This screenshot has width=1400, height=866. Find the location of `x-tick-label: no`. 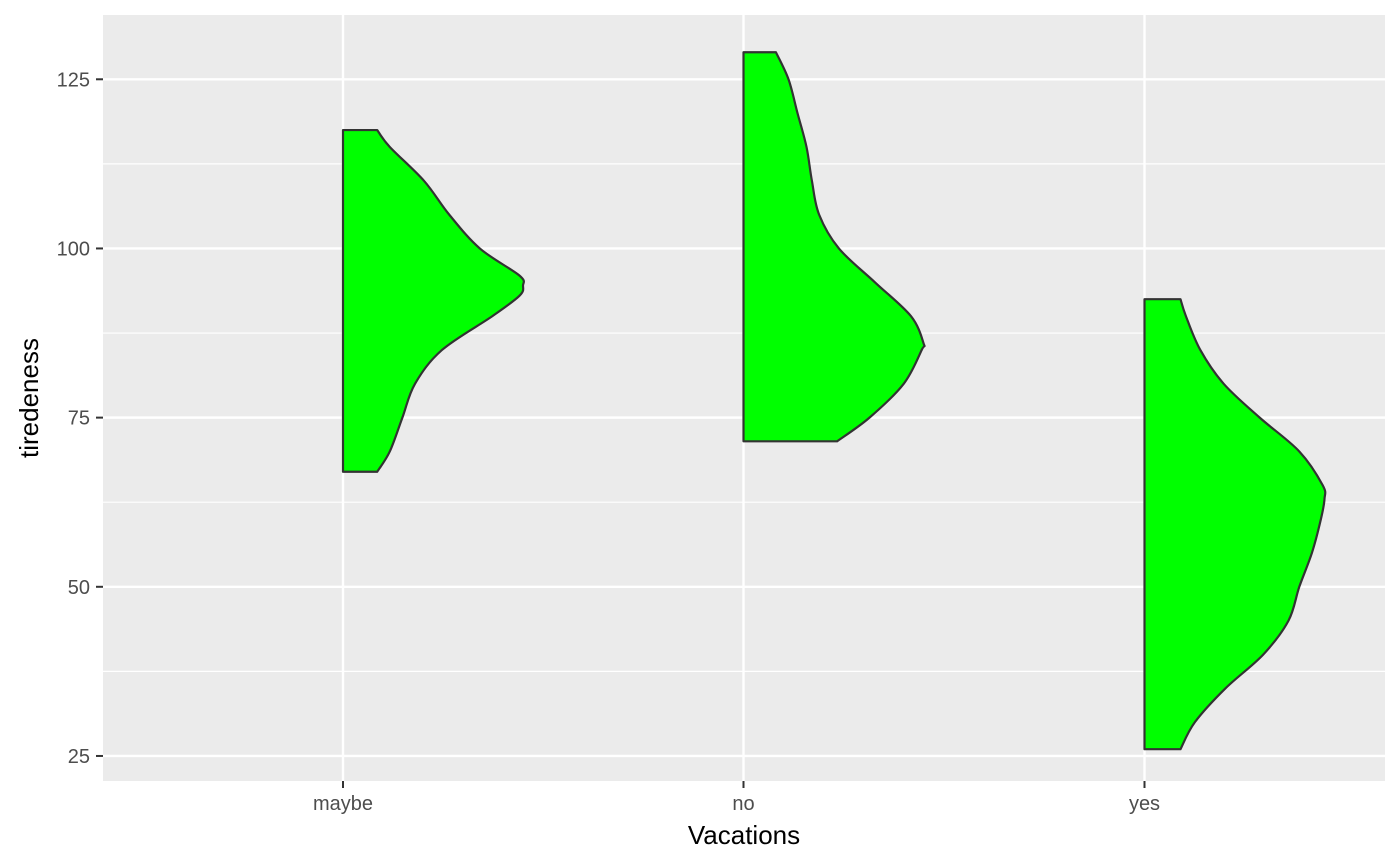

x-tick-label: no is located at coordinates (743, 804).